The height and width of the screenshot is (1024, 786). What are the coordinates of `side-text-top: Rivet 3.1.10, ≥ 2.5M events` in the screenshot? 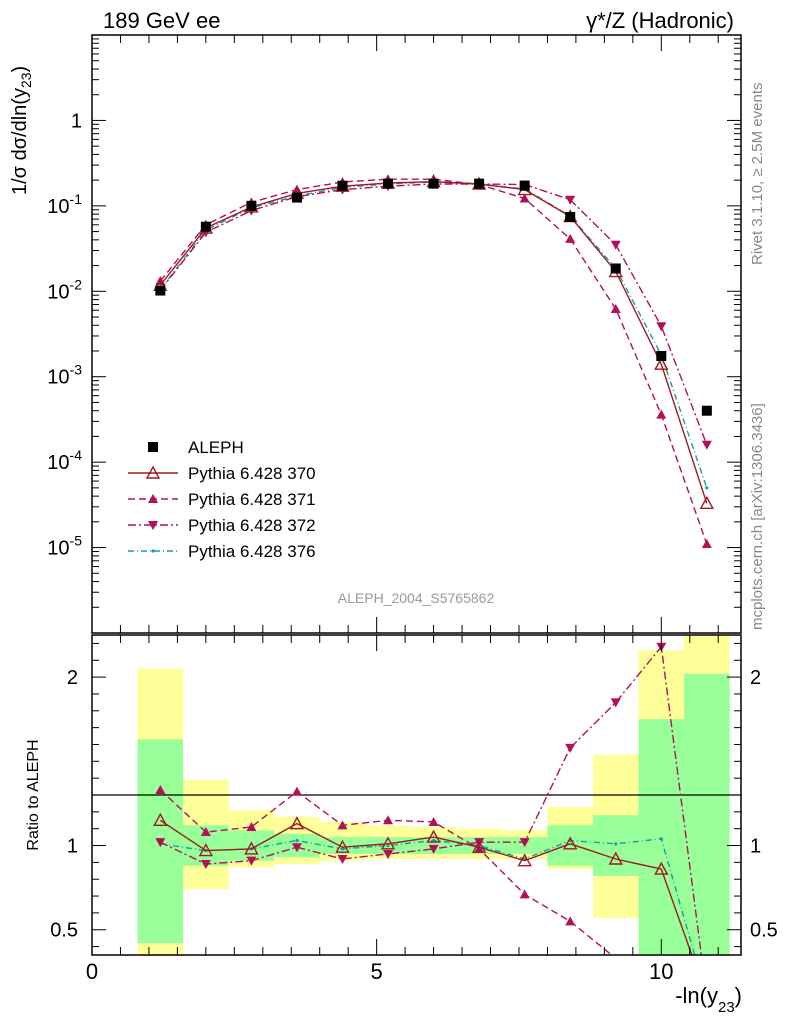 It's located at (757, 174).